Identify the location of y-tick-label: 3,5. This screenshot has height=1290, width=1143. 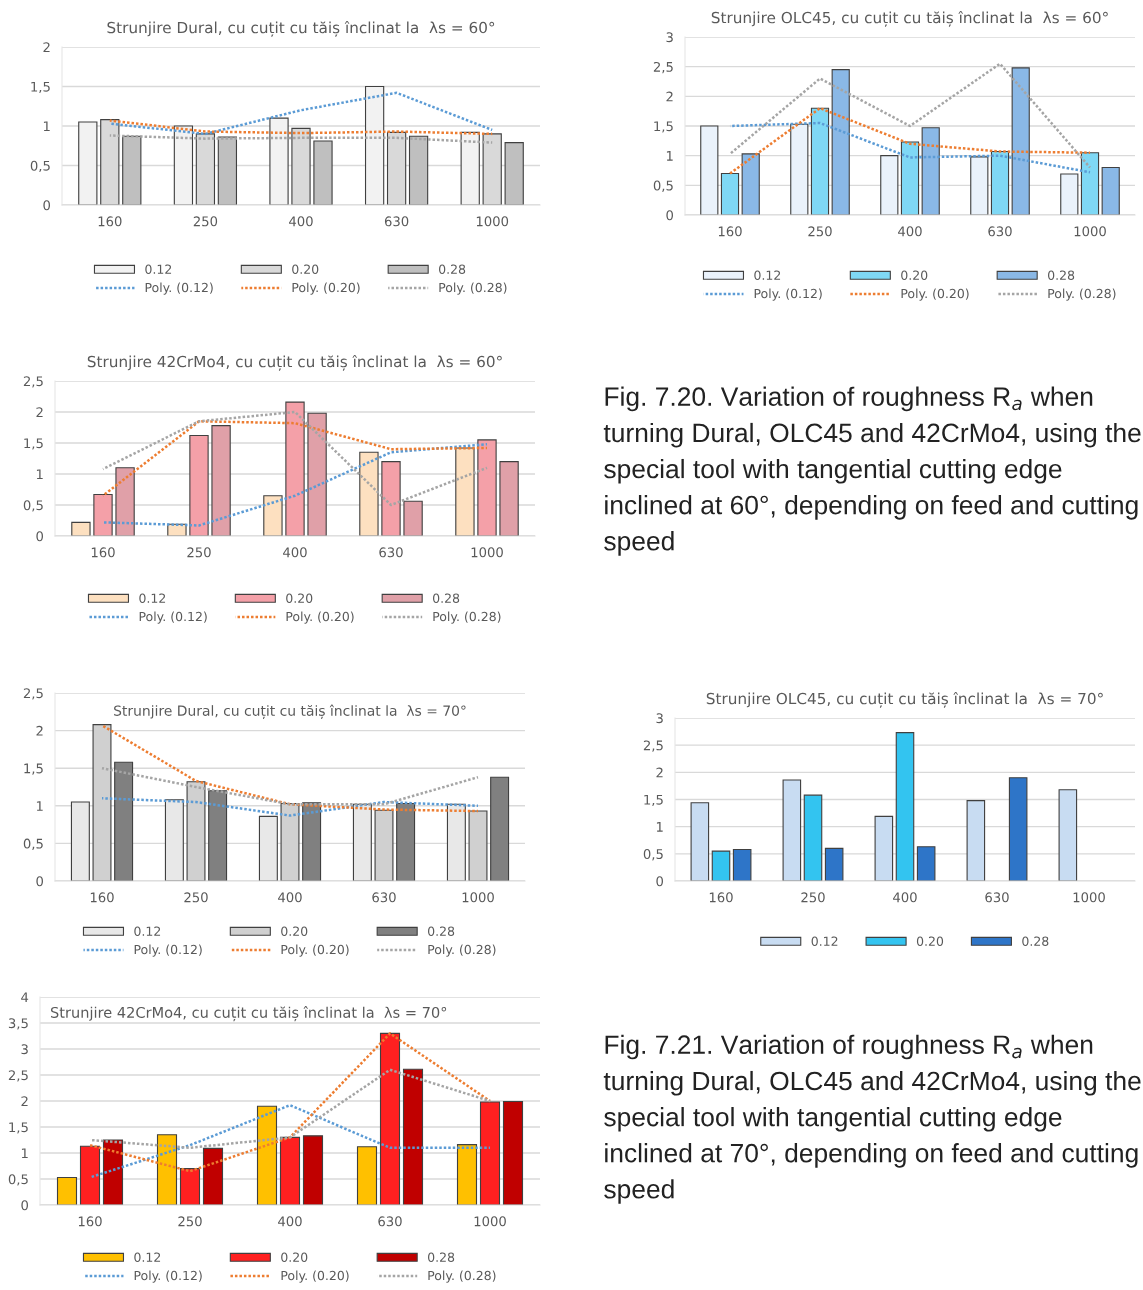
(18, 1024).